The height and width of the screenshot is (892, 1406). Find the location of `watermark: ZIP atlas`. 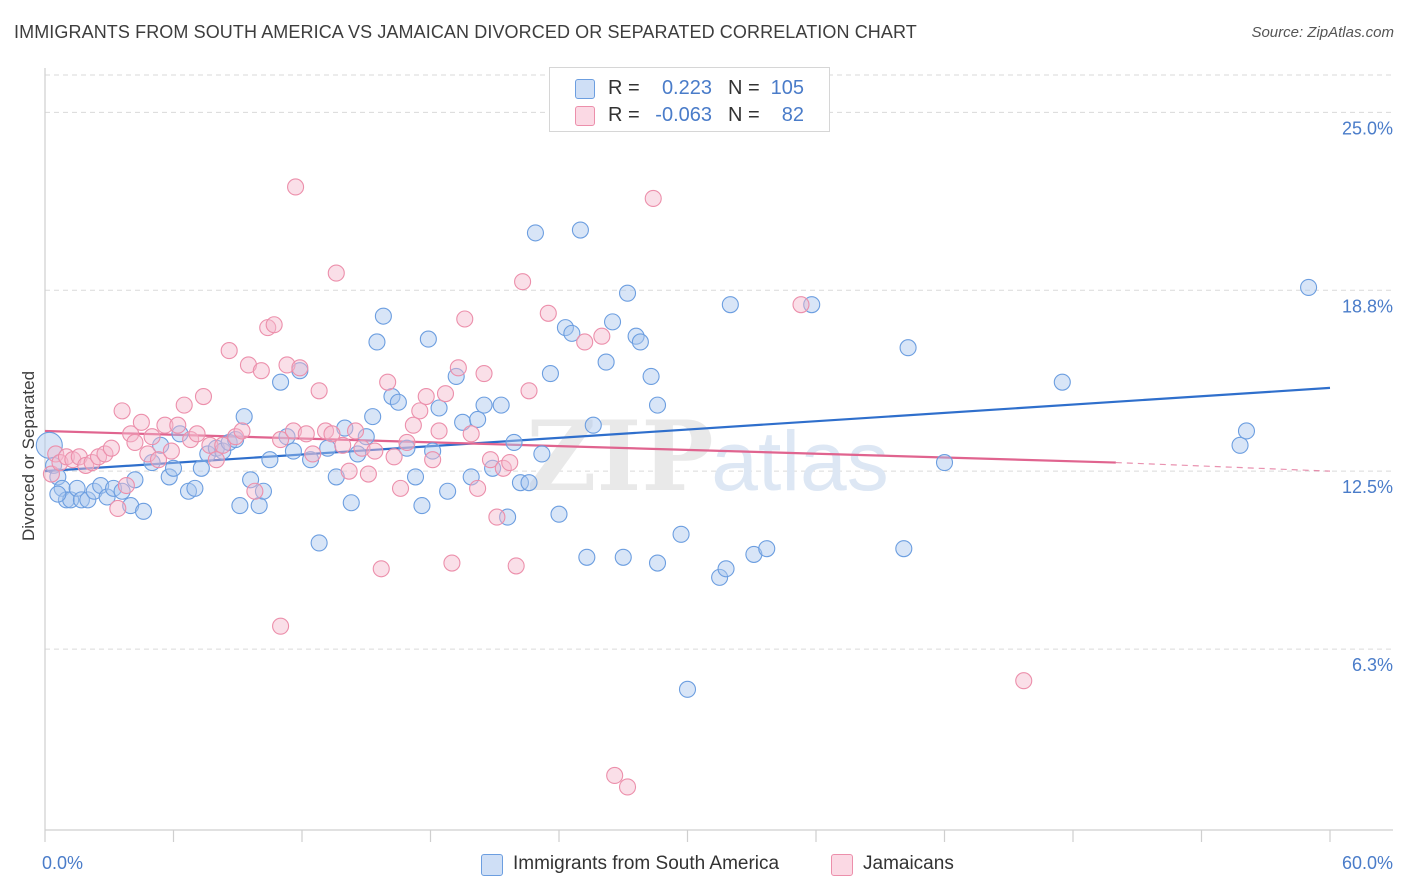

watermark: ZIP atlas is located at coordinates (707, 456).